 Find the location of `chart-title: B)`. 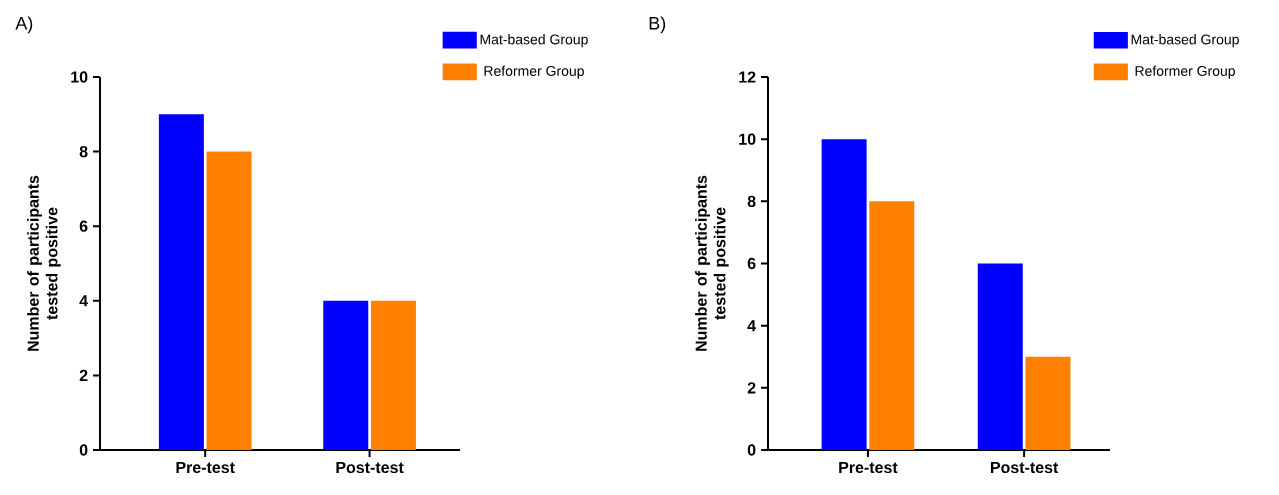

chart-title: B) is located at coordinates (657, 25).